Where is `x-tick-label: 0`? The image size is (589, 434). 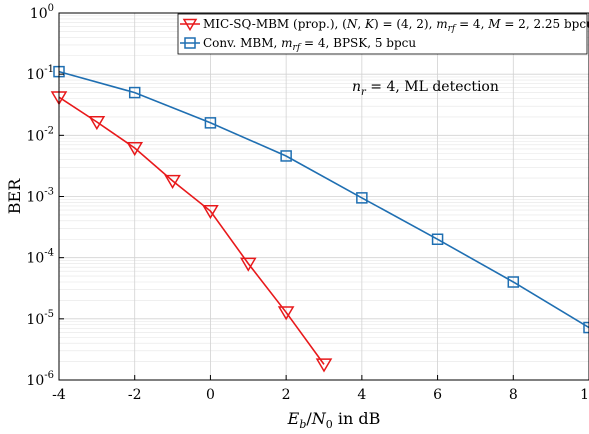
x-tick-label: 0 is located at coordinates (210, 395).